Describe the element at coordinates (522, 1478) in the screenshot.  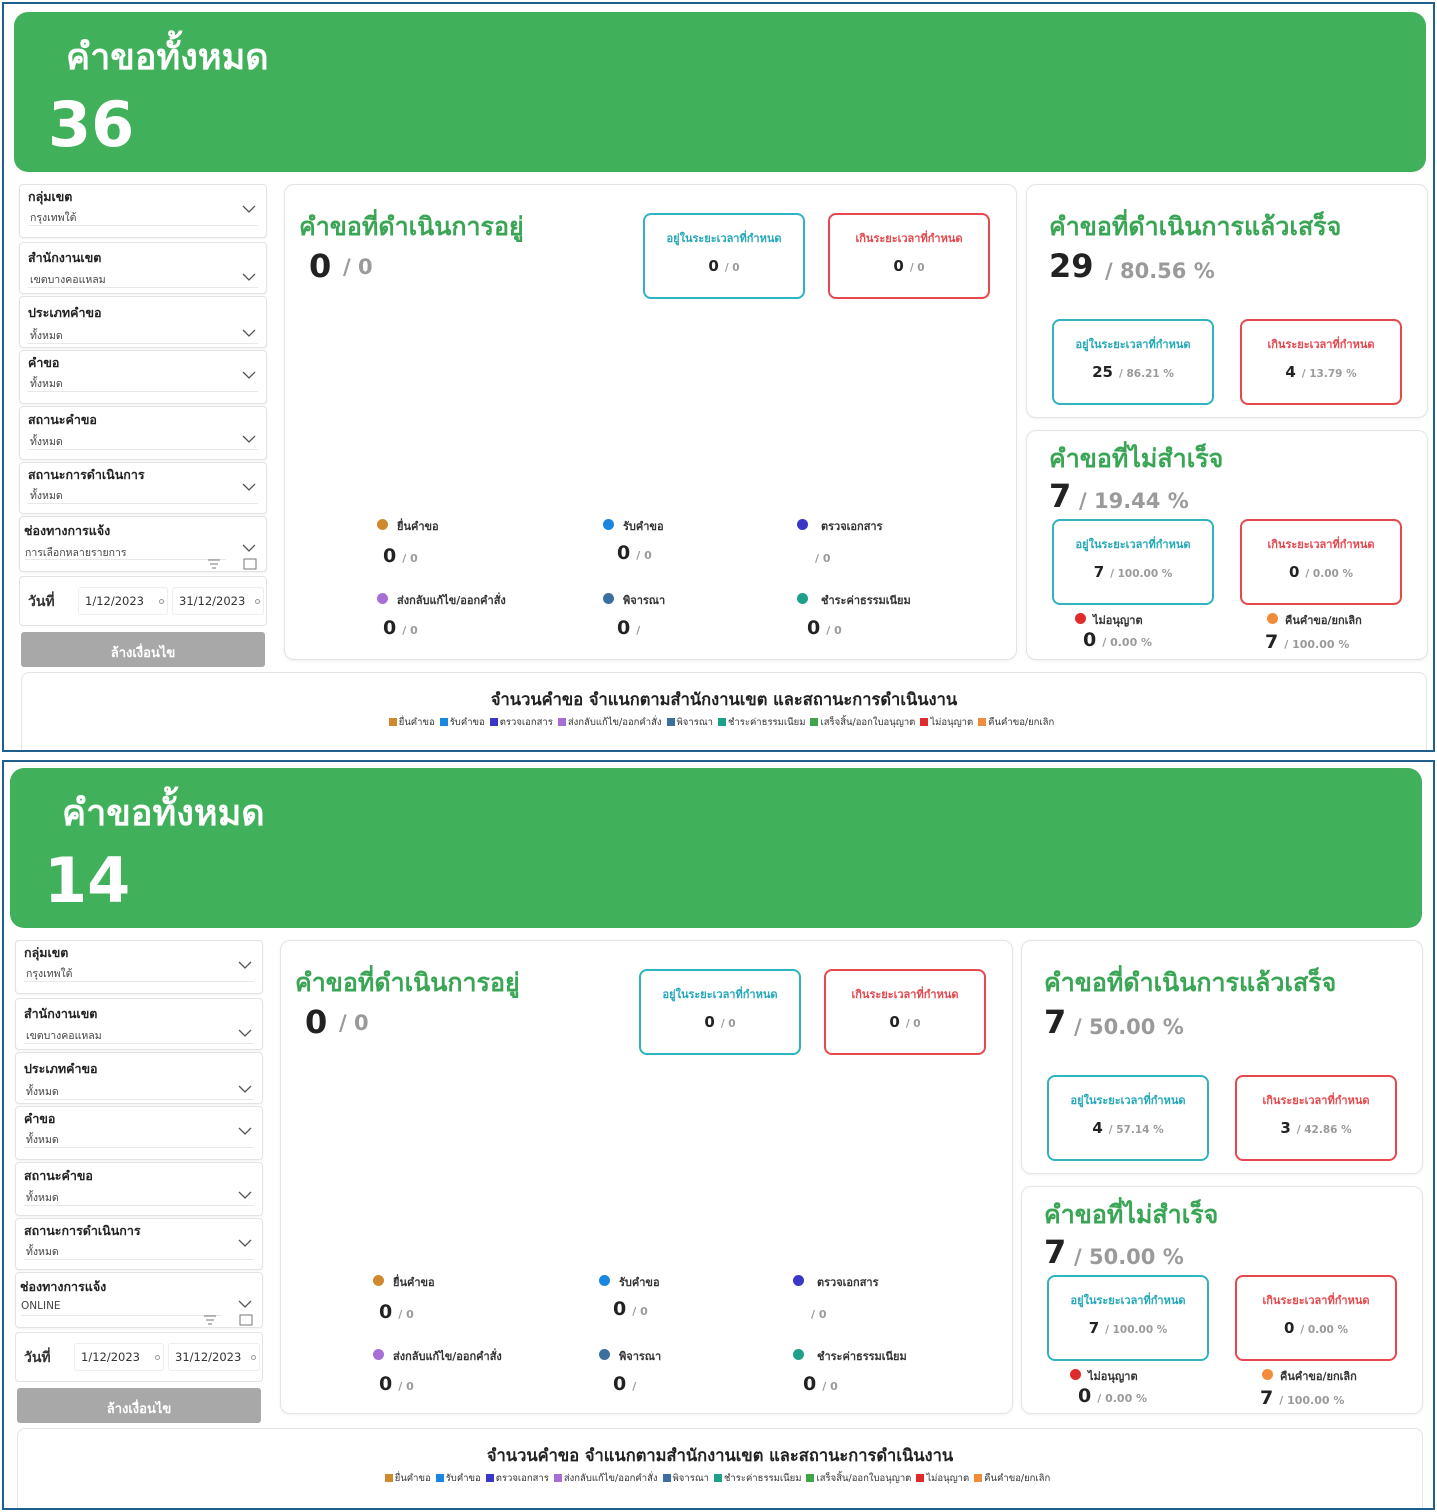
I see `legend-label: ตรวจเอกสาร` at that location.